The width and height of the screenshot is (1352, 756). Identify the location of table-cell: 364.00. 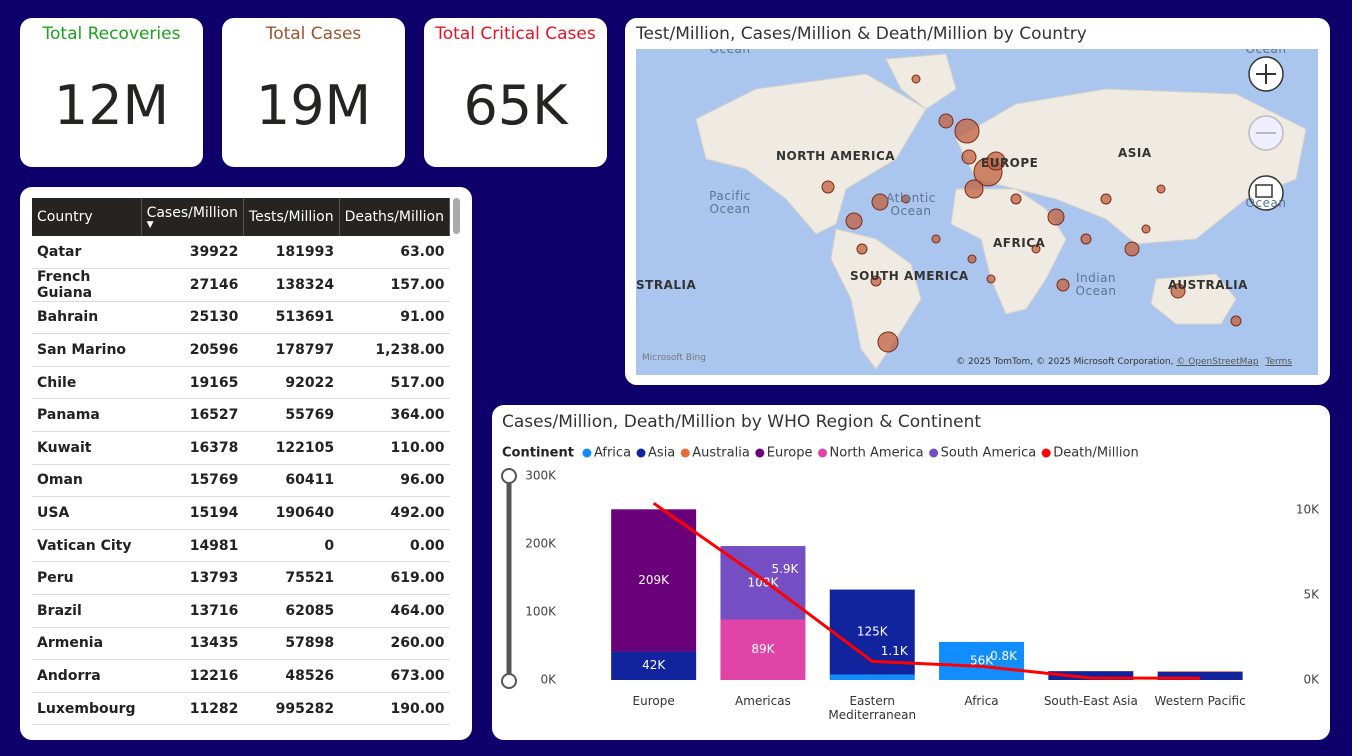
(394, 415).